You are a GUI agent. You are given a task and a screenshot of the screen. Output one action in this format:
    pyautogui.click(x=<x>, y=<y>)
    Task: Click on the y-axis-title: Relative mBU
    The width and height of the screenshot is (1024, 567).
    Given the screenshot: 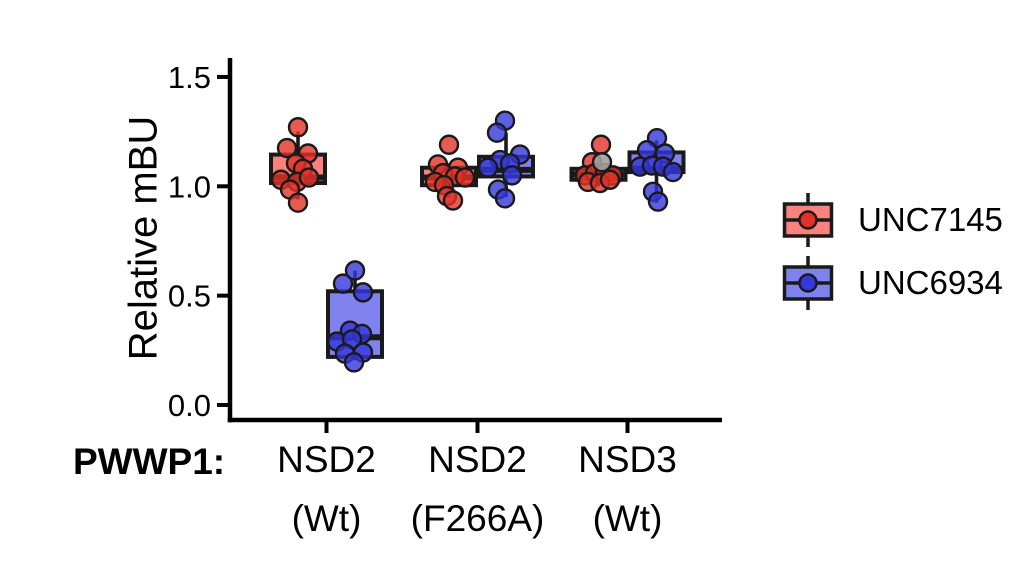 What is the action you would take?
    pyautogui.click(x=143, y=238)
    